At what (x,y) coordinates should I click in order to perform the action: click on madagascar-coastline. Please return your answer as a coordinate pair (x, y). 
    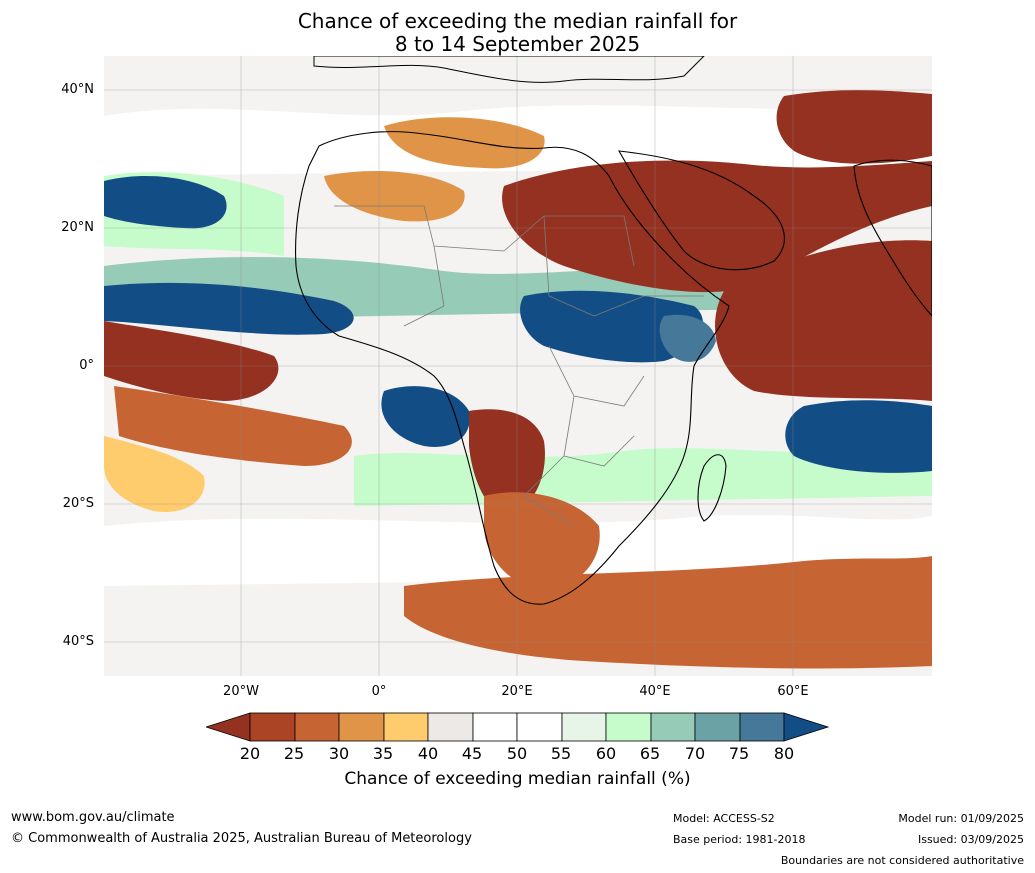
    Looking at the image, I should click on (712, 488).